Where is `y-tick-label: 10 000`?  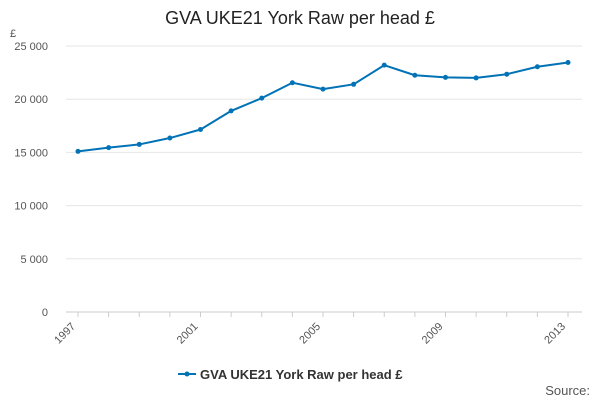 y-tick-label: 10 000 is located at coordinates (31, 207).